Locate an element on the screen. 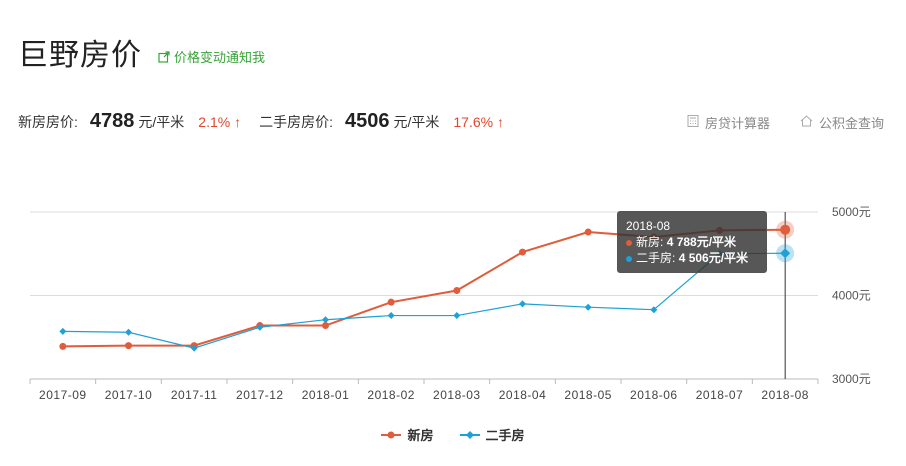 This screenshot has width=906, height=466. y-tick-label: 5000元 is located at coordinates (851, 212).